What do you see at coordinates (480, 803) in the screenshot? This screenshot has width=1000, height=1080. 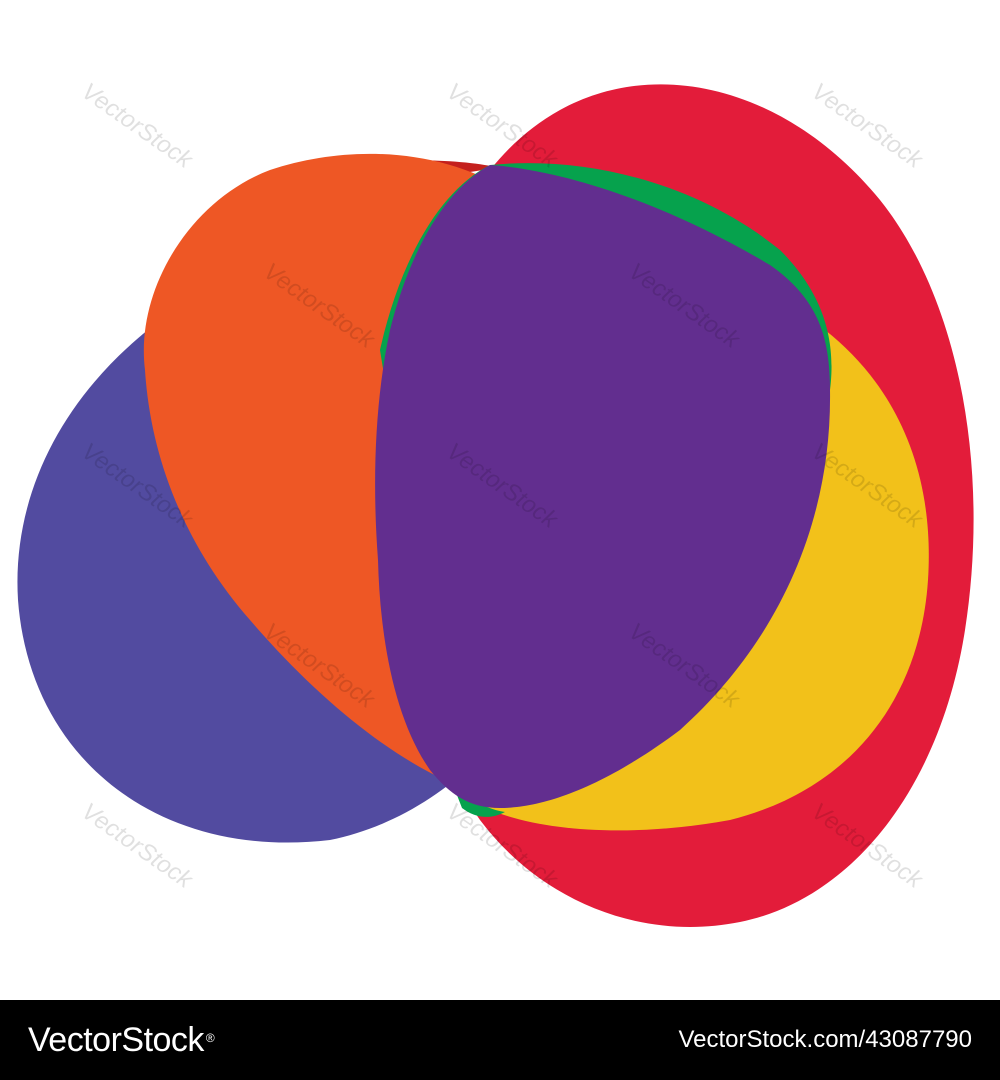 I see `green-sliver-bottom` at bounding box center [480, 803].